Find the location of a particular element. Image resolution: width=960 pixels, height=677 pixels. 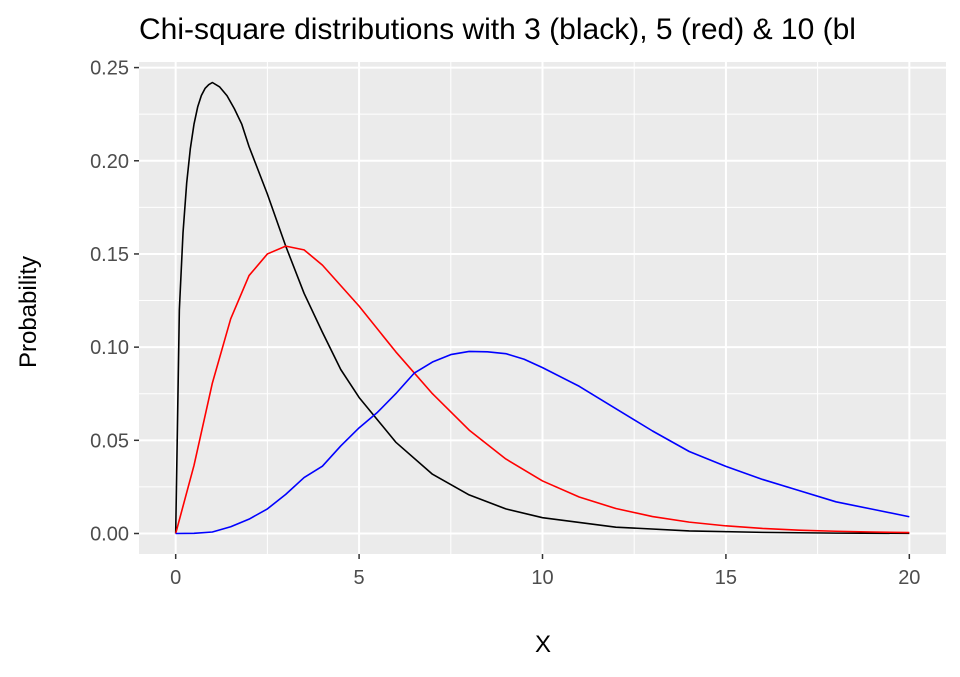

y-tick-label: 0.15 is located at coordinates (109, 255).